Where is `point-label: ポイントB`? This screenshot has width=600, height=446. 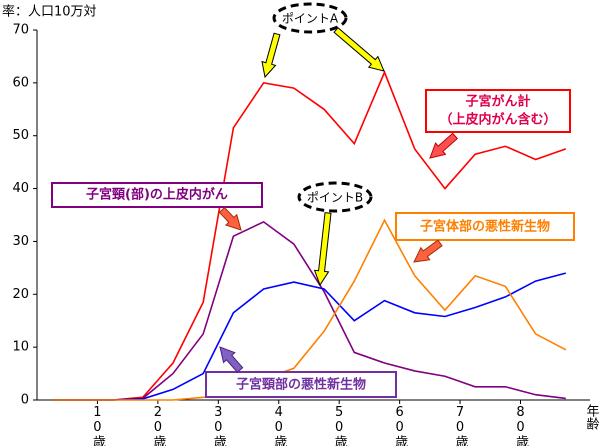 point-label: ポイントB is located at coordinates (335, 198).